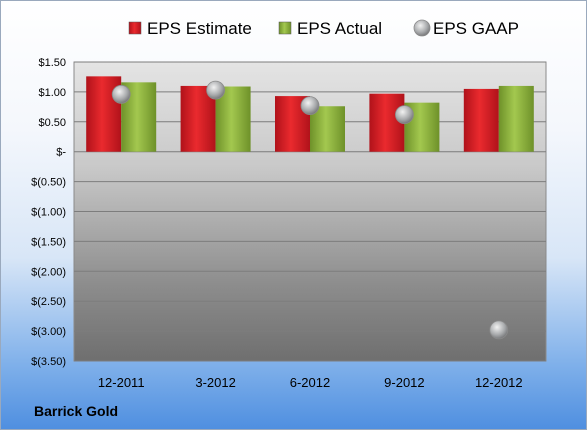 This screenshot has width=587, height=430. I want to click on category-label: 6-2012, so click(310, 382).